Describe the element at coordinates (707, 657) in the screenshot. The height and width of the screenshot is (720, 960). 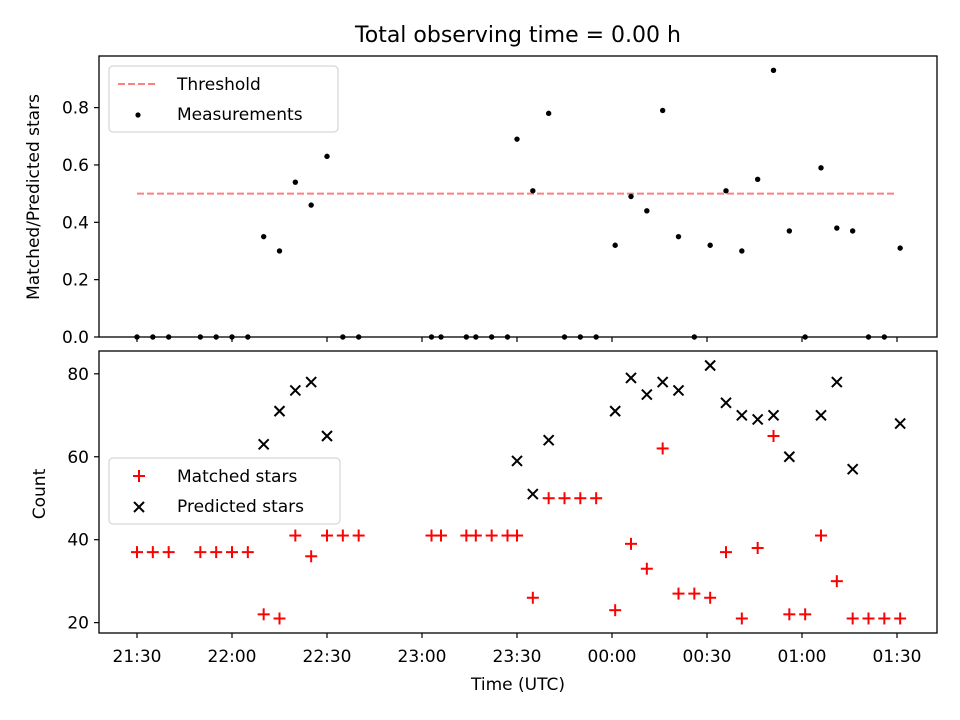
I see `x-tick-label: 00:30` at that location.